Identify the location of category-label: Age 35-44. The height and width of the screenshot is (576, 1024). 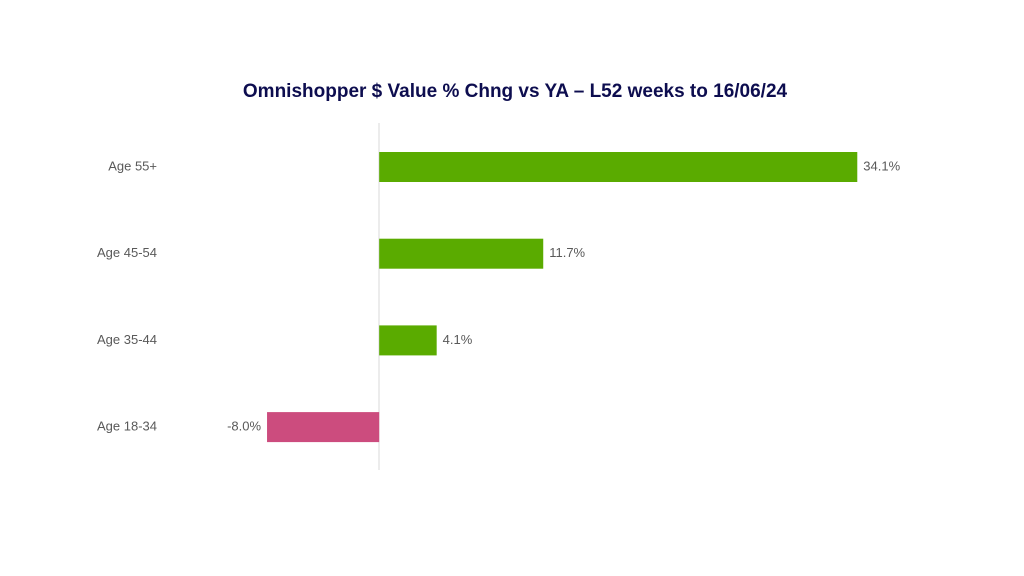
(127, 339).